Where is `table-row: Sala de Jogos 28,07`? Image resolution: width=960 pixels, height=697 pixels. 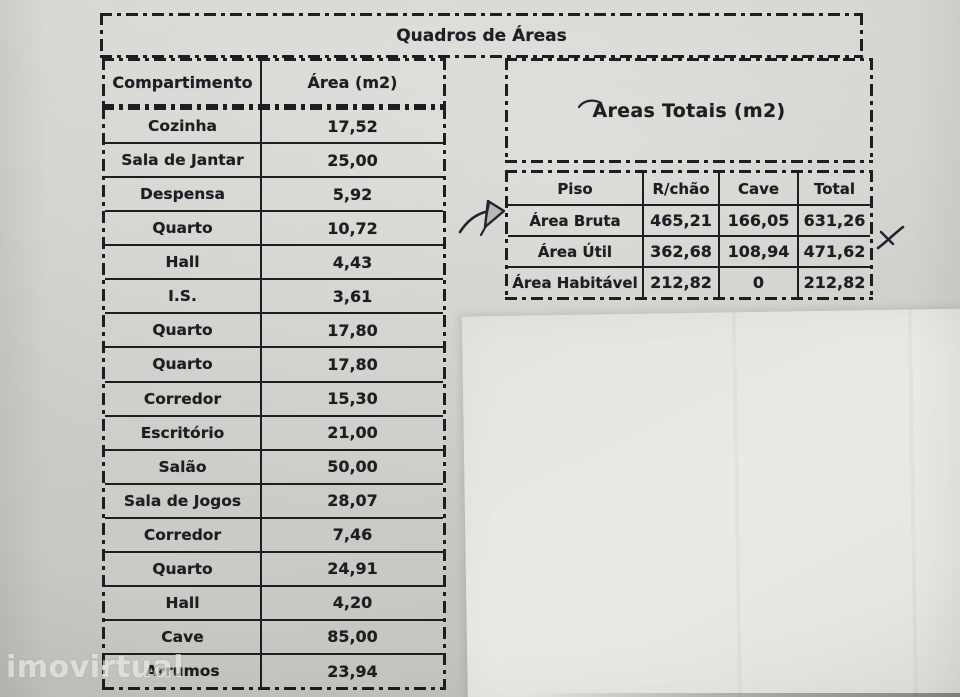
table-row: Sala de Jogos 28,07 is located at coordinates (274, 499).